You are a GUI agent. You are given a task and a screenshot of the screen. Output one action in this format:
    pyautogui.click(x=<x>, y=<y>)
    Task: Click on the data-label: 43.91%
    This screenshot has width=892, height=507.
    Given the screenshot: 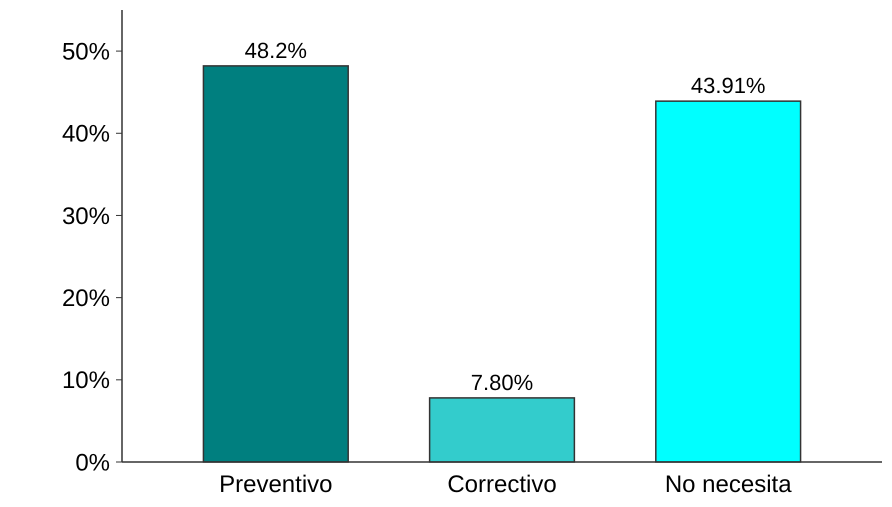 What is the action you would take?
    pyautogui.click(x=728, y=85)
    